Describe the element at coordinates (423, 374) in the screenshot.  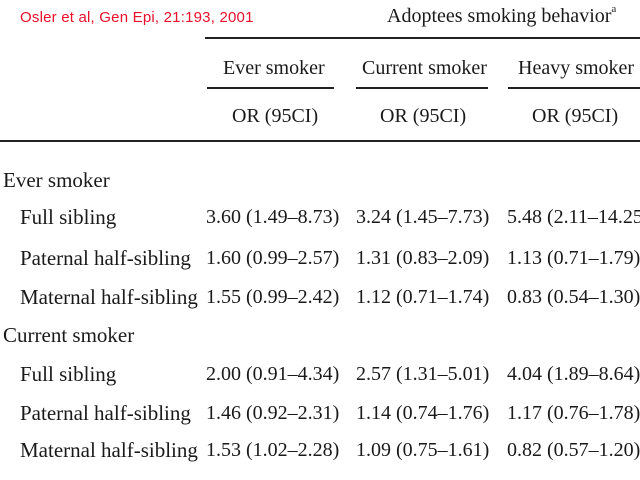
I see `table-cell: 2.57 (1.31–5.01)` at that location.